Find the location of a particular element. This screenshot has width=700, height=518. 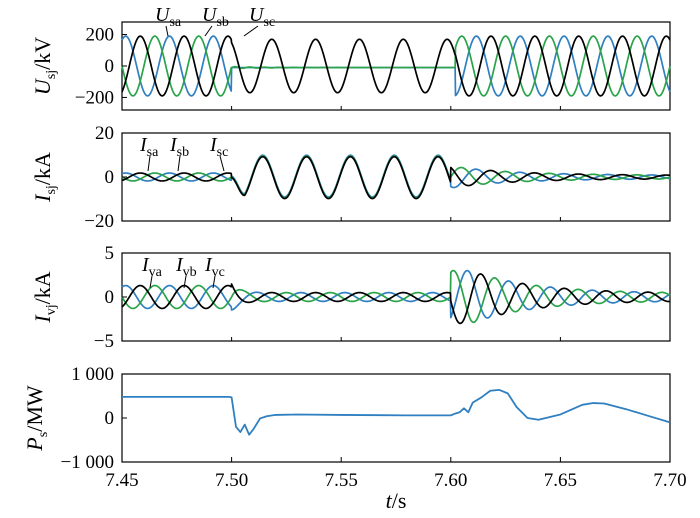

y-tick-label: 200 is located at coordinates (100, 35).